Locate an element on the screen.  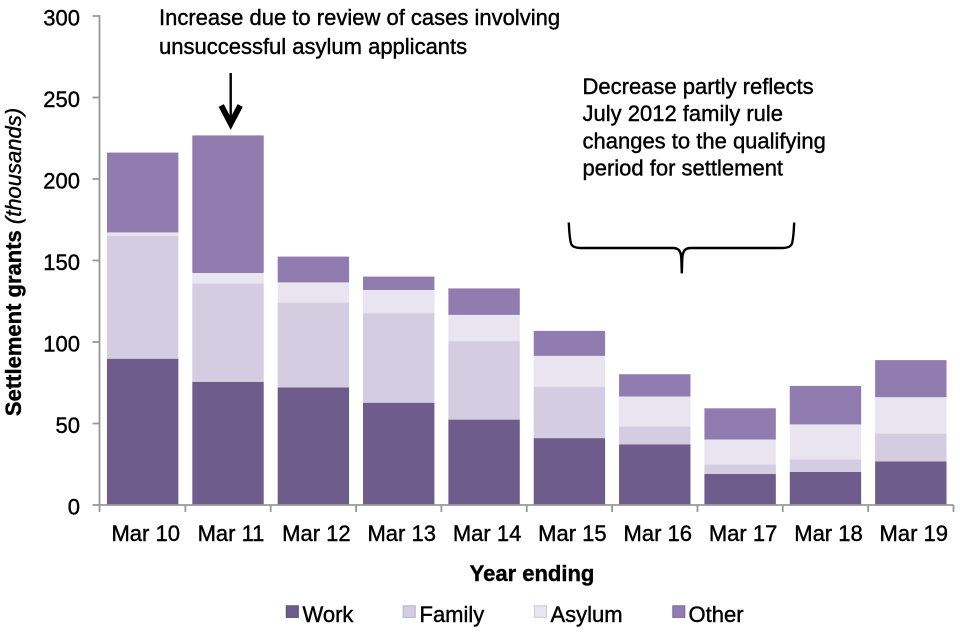
svg-text: 250 is located at coordinates (61, 99).